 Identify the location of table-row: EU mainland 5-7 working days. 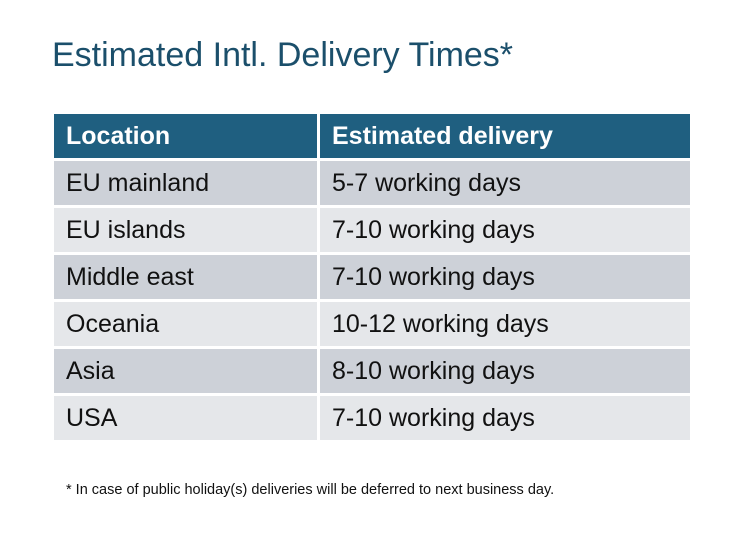
(372, 183).